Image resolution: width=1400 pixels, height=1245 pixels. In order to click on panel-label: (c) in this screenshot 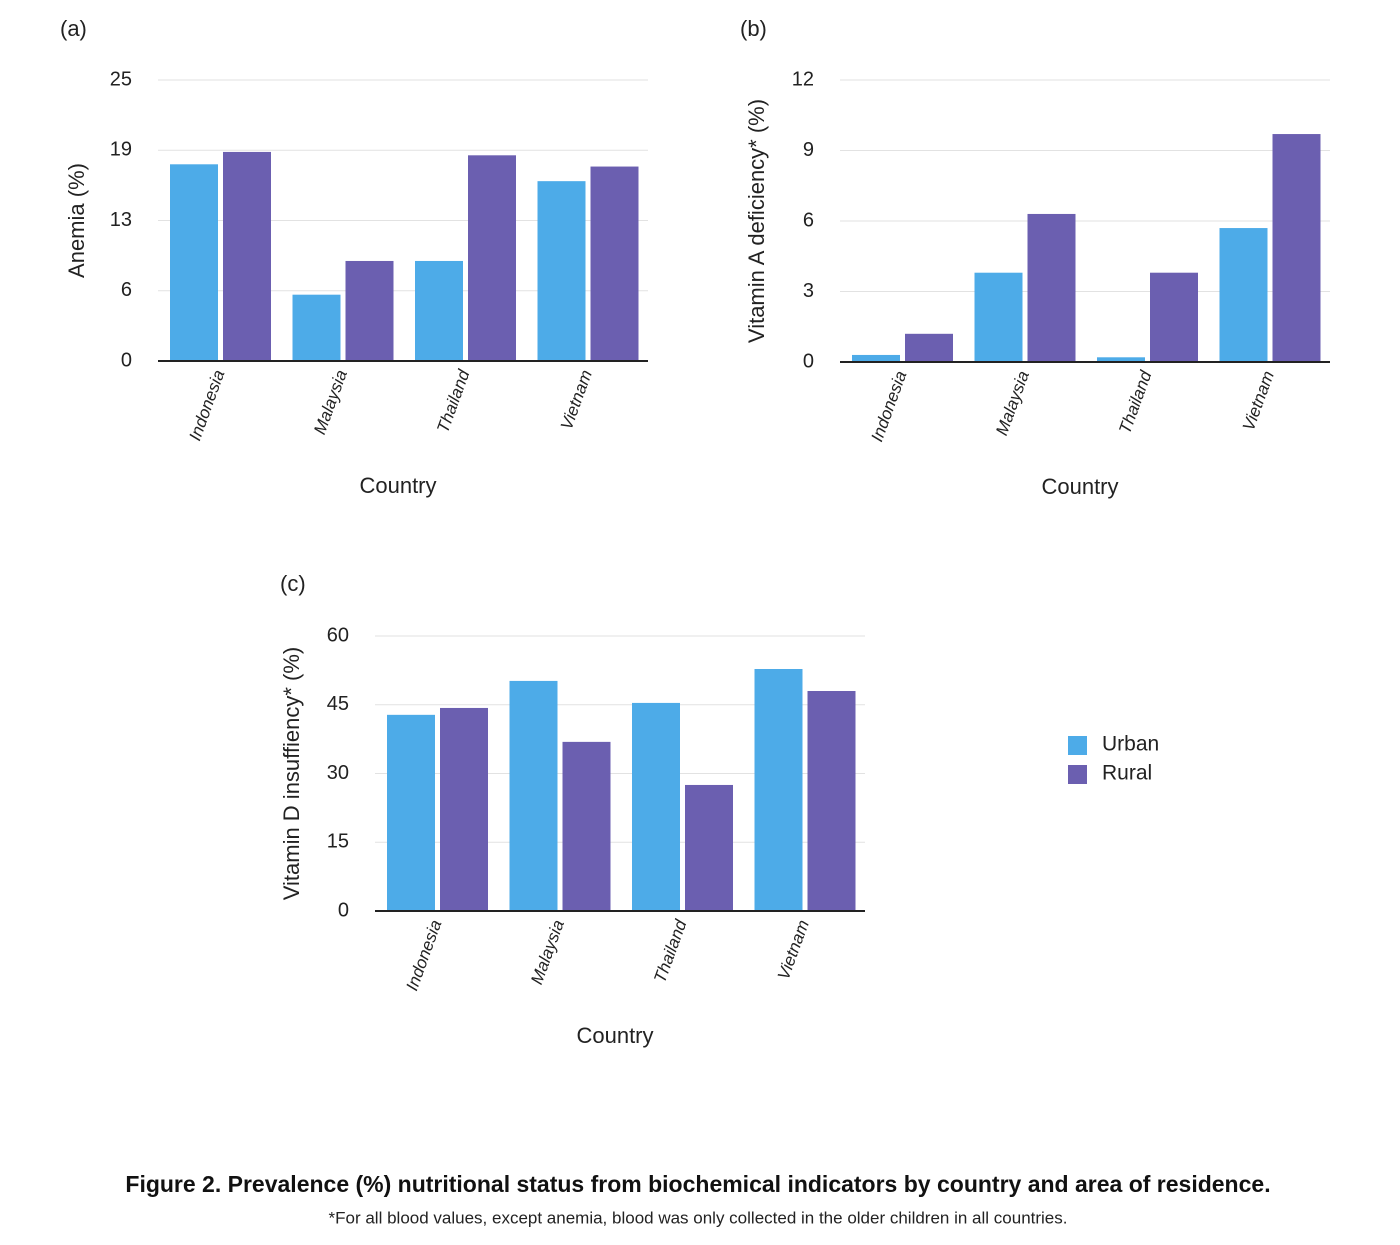, I will do `click(293, 583)`.